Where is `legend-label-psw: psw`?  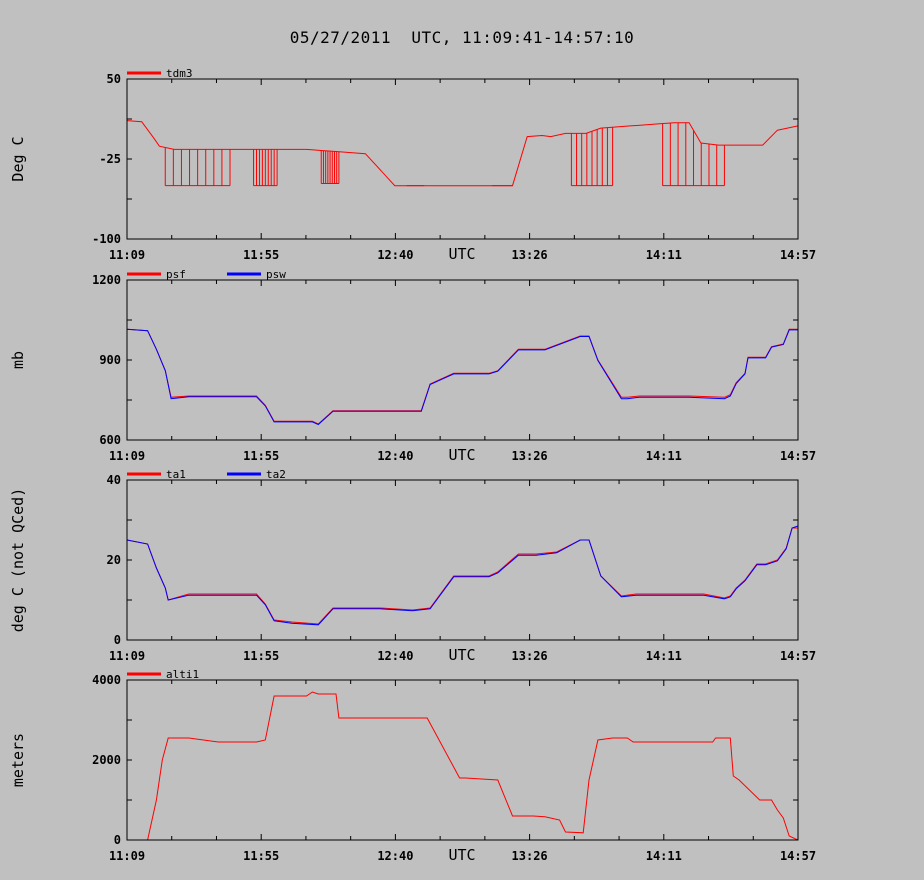 legend-label-psw: psw is located at coordinates (276, 274).